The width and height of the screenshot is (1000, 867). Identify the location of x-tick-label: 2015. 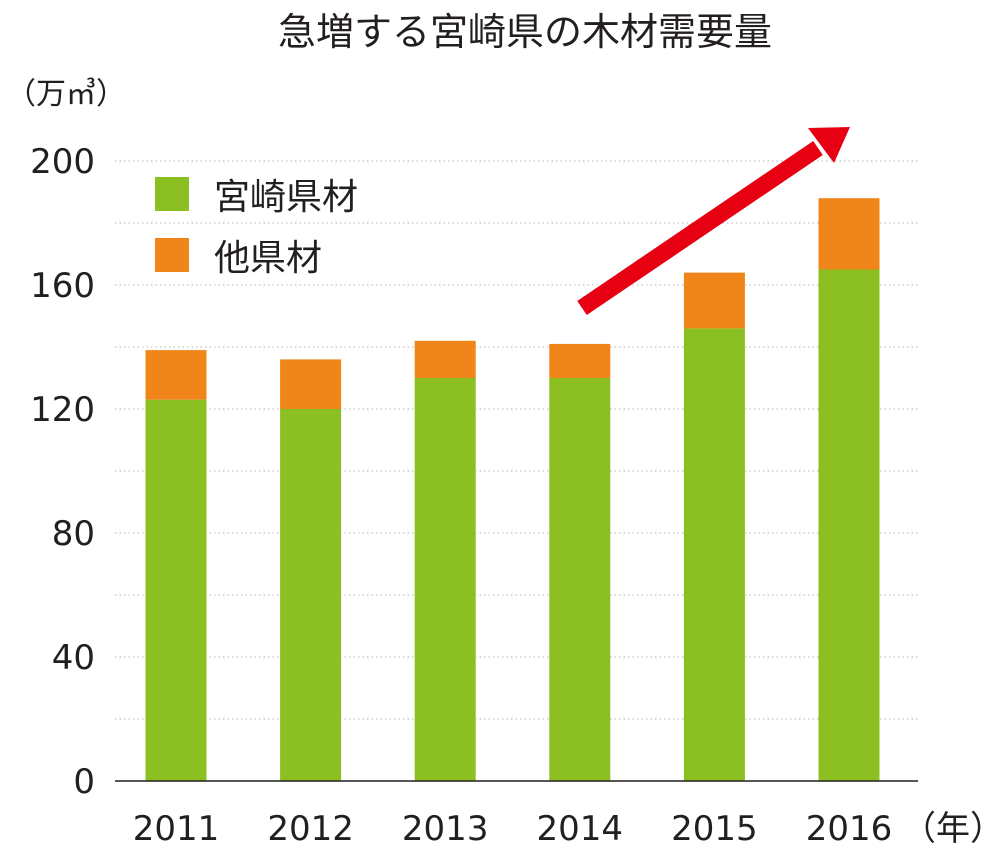
(714, 829).